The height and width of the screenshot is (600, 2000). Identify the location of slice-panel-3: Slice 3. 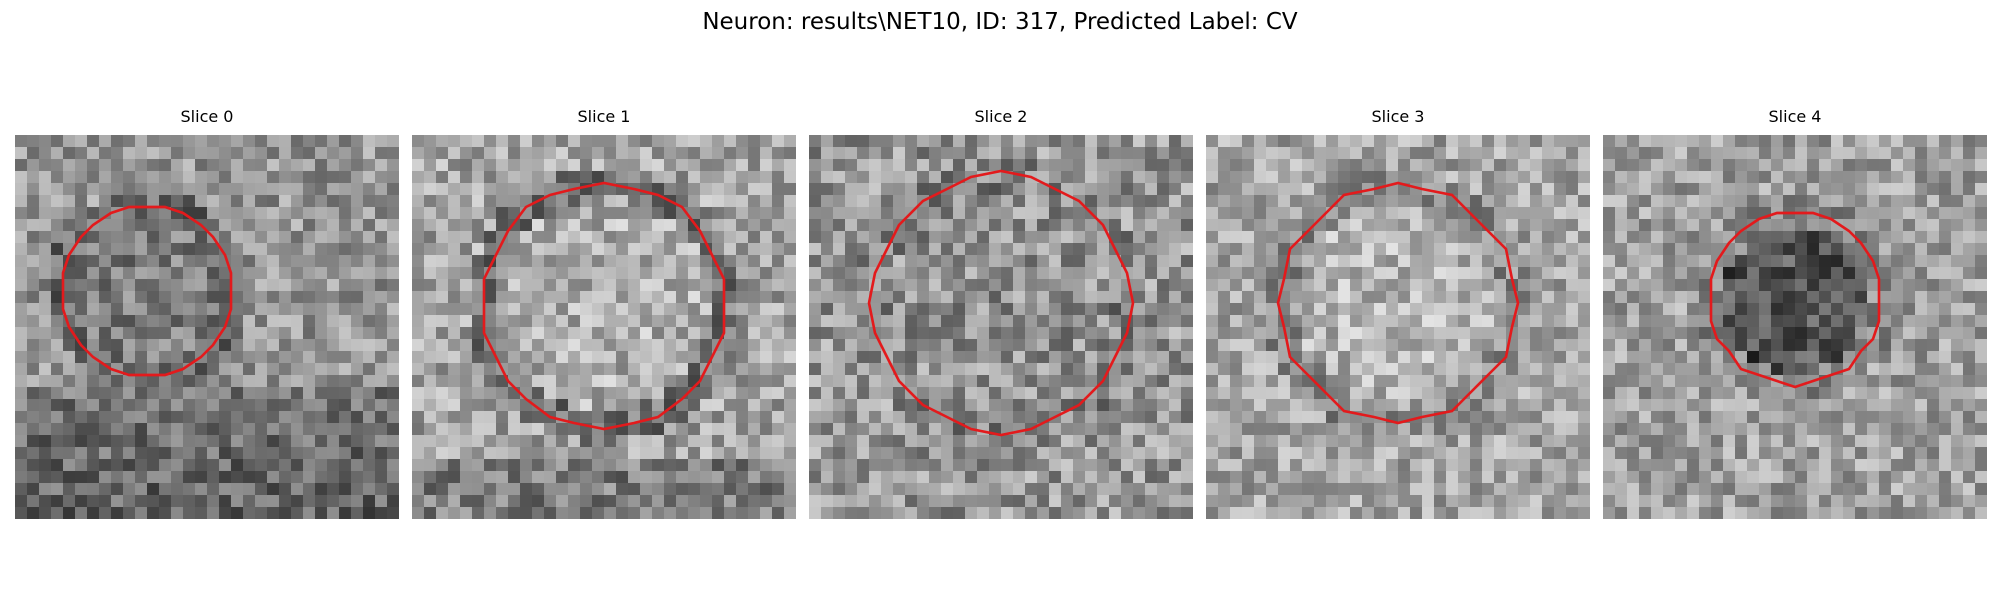
(1398, 313).